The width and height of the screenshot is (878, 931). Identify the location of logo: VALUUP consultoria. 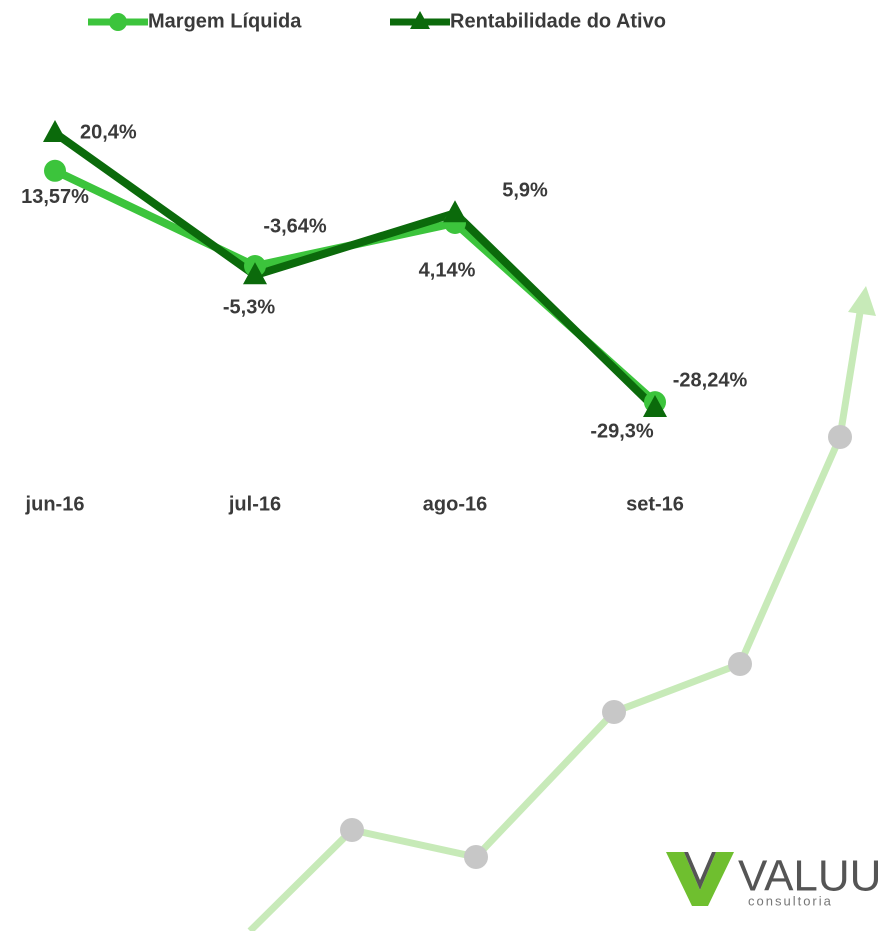
(772, 880).